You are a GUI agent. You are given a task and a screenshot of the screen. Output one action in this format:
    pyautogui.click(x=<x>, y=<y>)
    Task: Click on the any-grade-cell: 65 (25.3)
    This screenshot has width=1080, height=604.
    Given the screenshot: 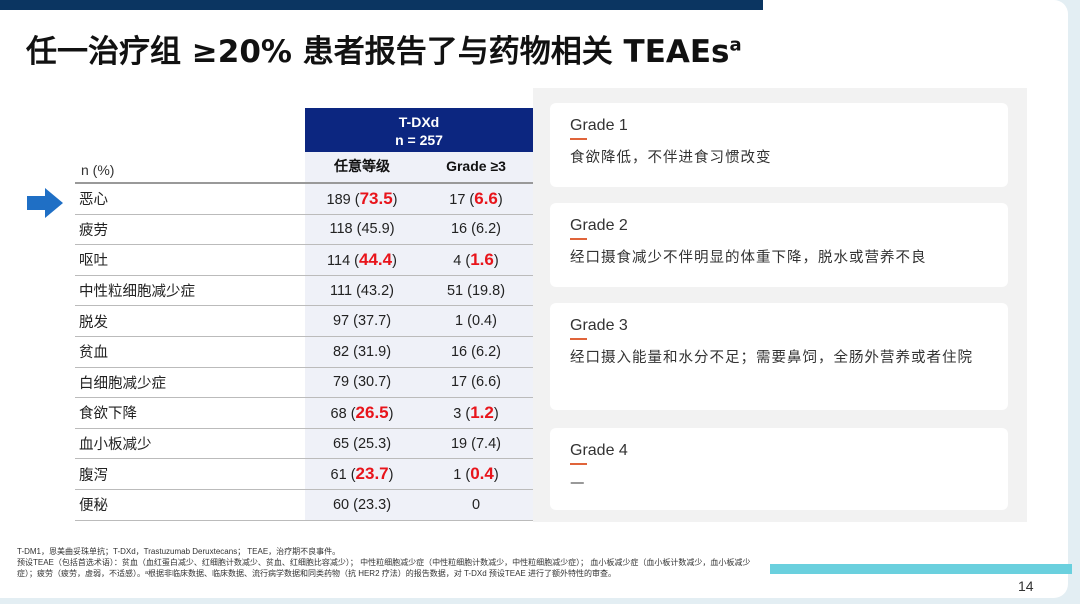 What is the action you would take?
    pyautogui.click(x=362, y=443)
    